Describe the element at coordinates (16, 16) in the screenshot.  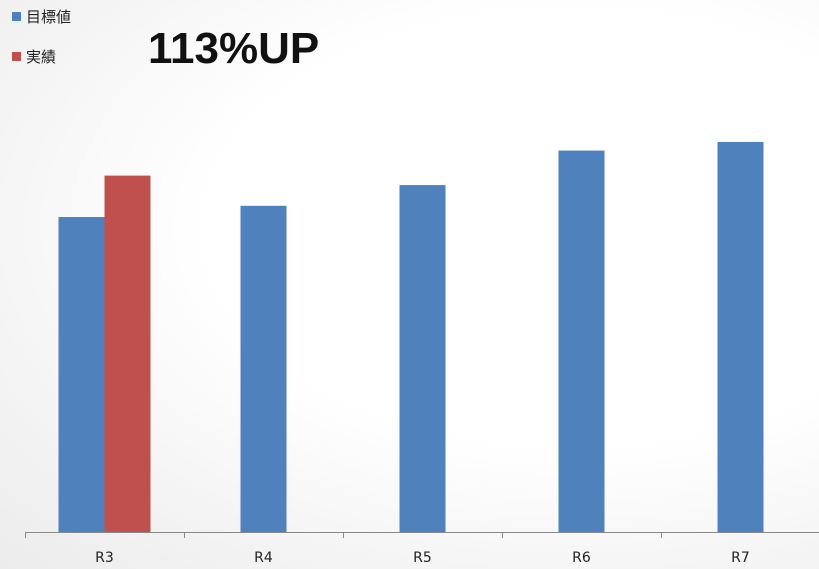
I see `legend-swatch-target` at that location.